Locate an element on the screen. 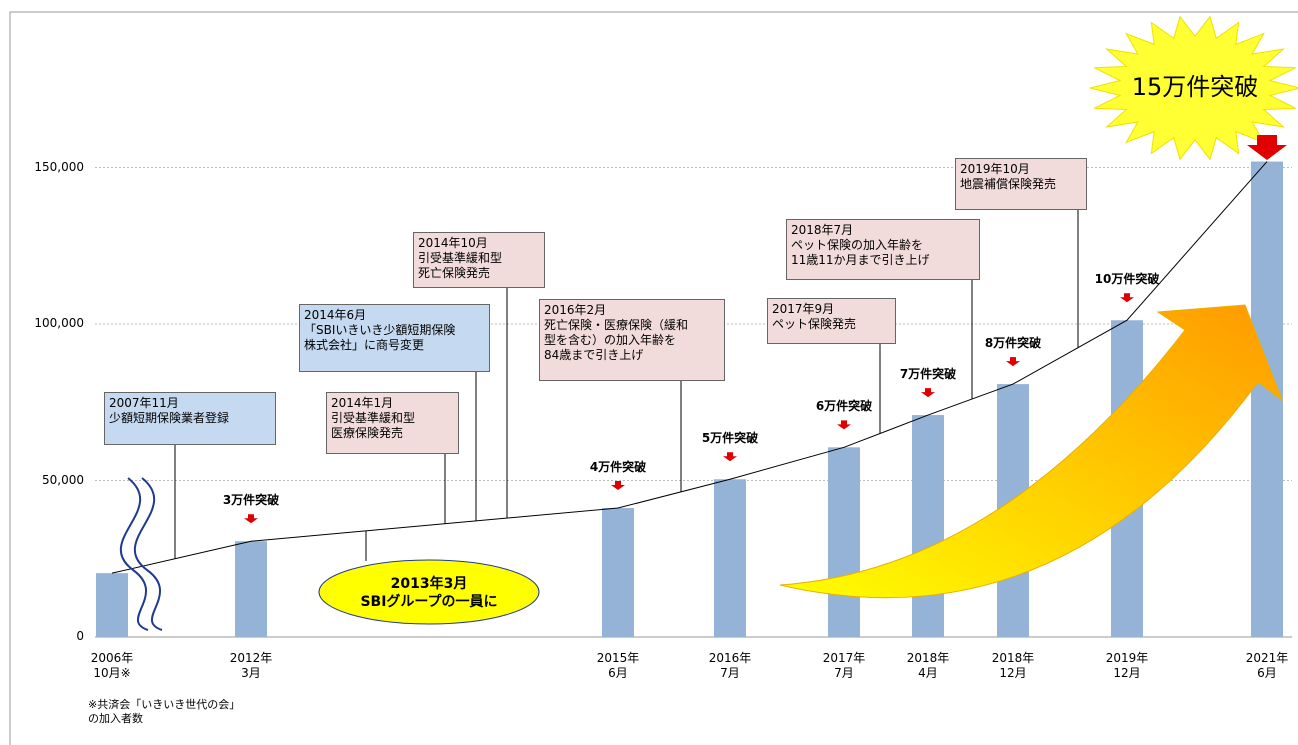 This screenshot has height=745, width=1298. value-label: 7万件突破 is located at coordinates (928, 374).